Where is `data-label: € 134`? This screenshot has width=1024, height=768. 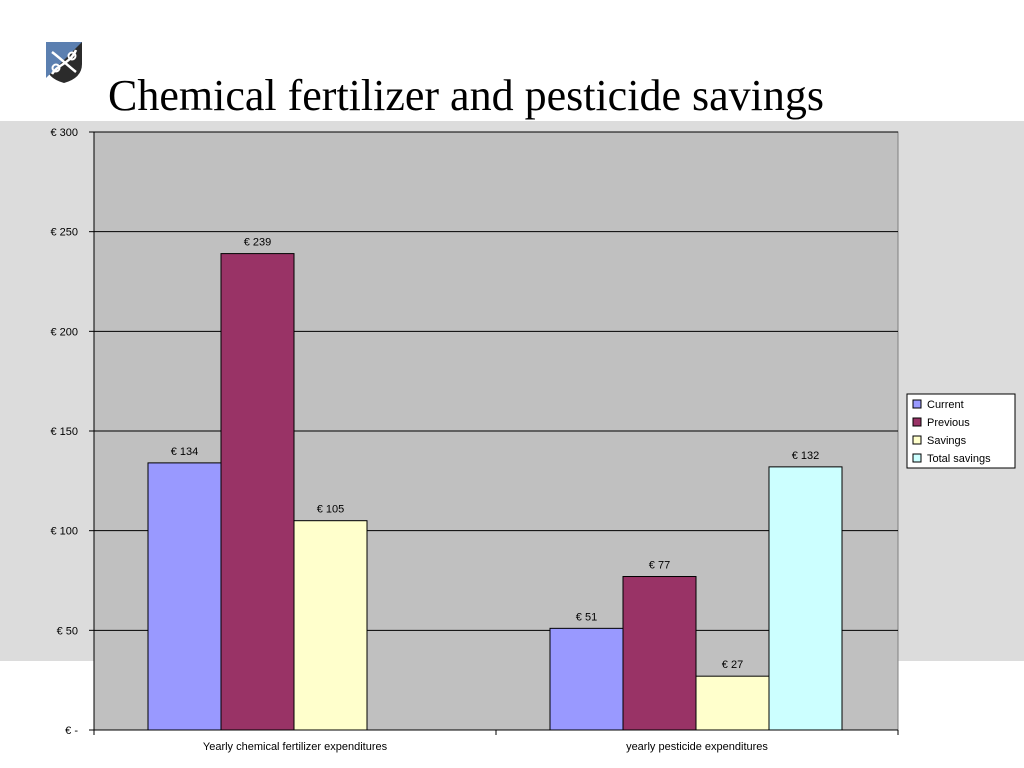 data-label: € 134 is located at coordinates (185, 452).